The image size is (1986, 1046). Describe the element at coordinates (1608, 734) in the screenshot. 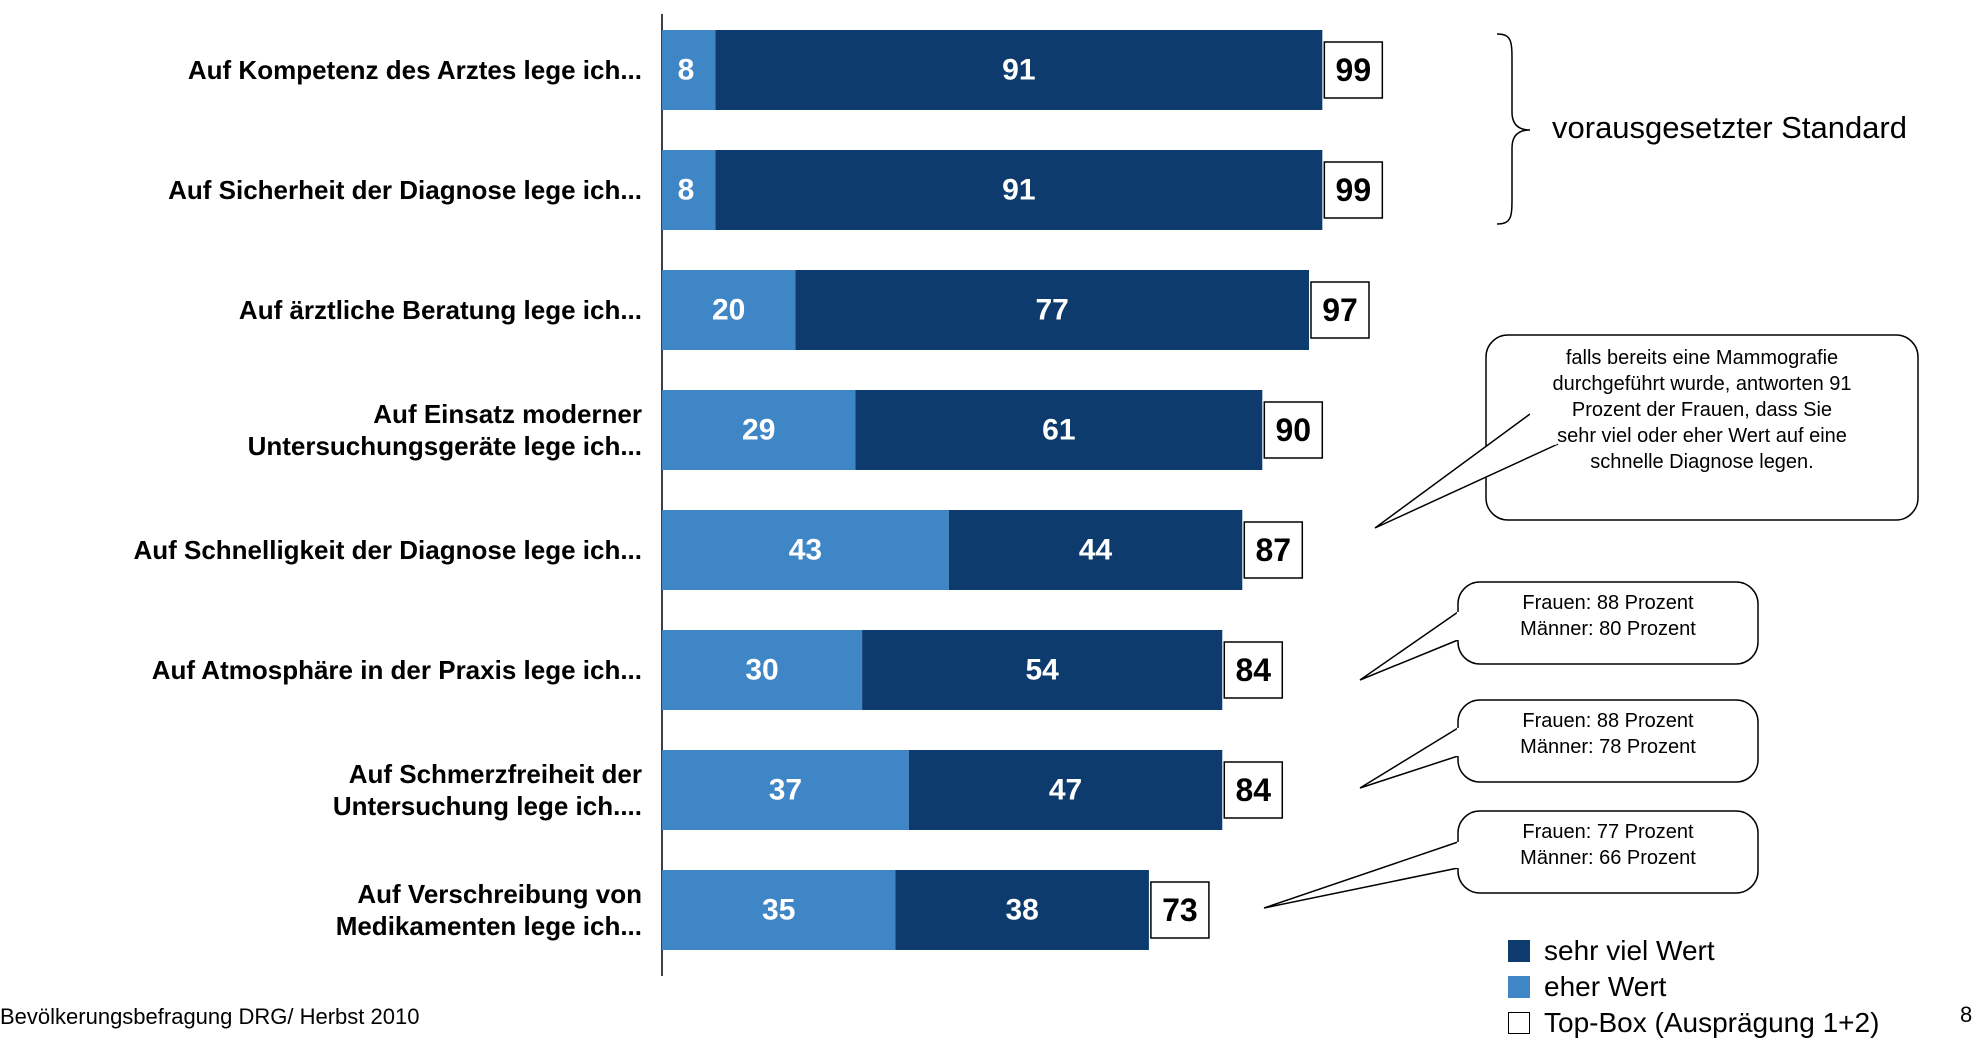

I see `callout-schmerzfreiheit: Frauen: 88 Prozent Männer: 78 Prozent` at that location.